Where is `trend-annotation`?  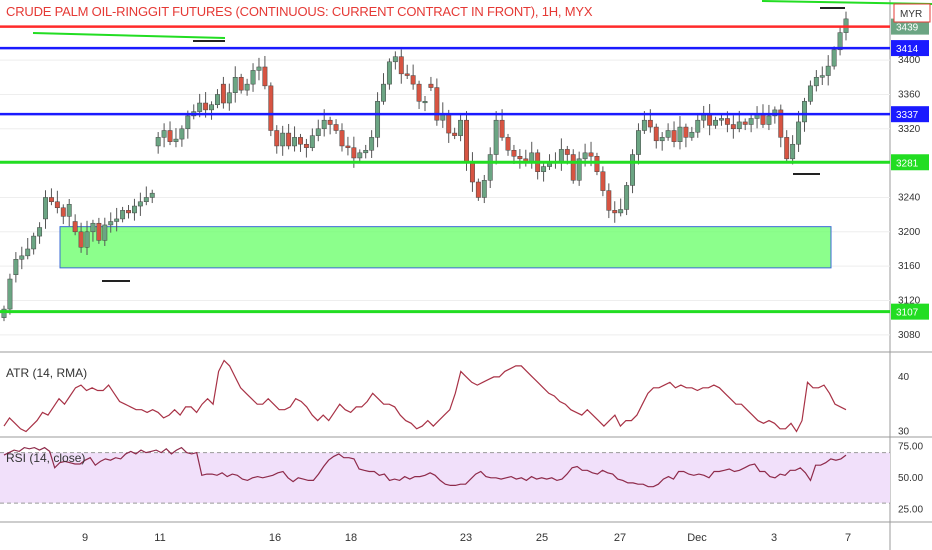
trend-annotation is located at coordinates (129, 35).